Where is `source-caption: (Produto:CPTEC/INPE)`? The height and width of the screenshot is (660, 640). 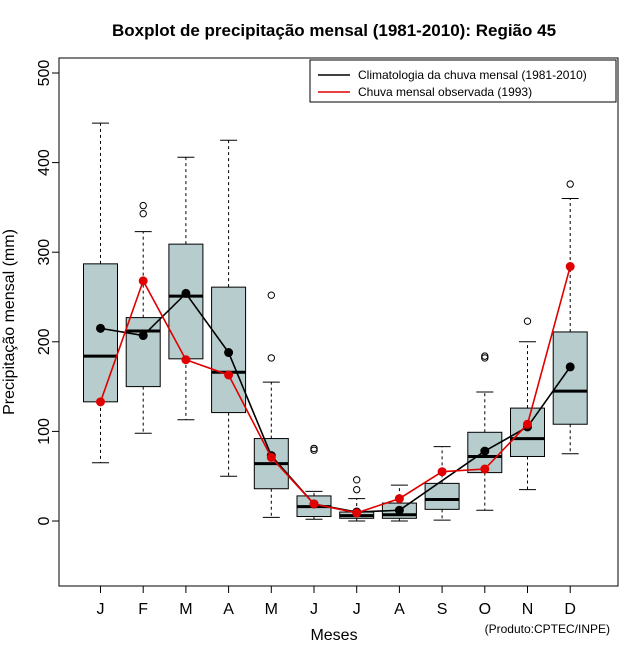 source-caption: (Produto:CPTEC/INPE) is located at coordinates (547, 629).